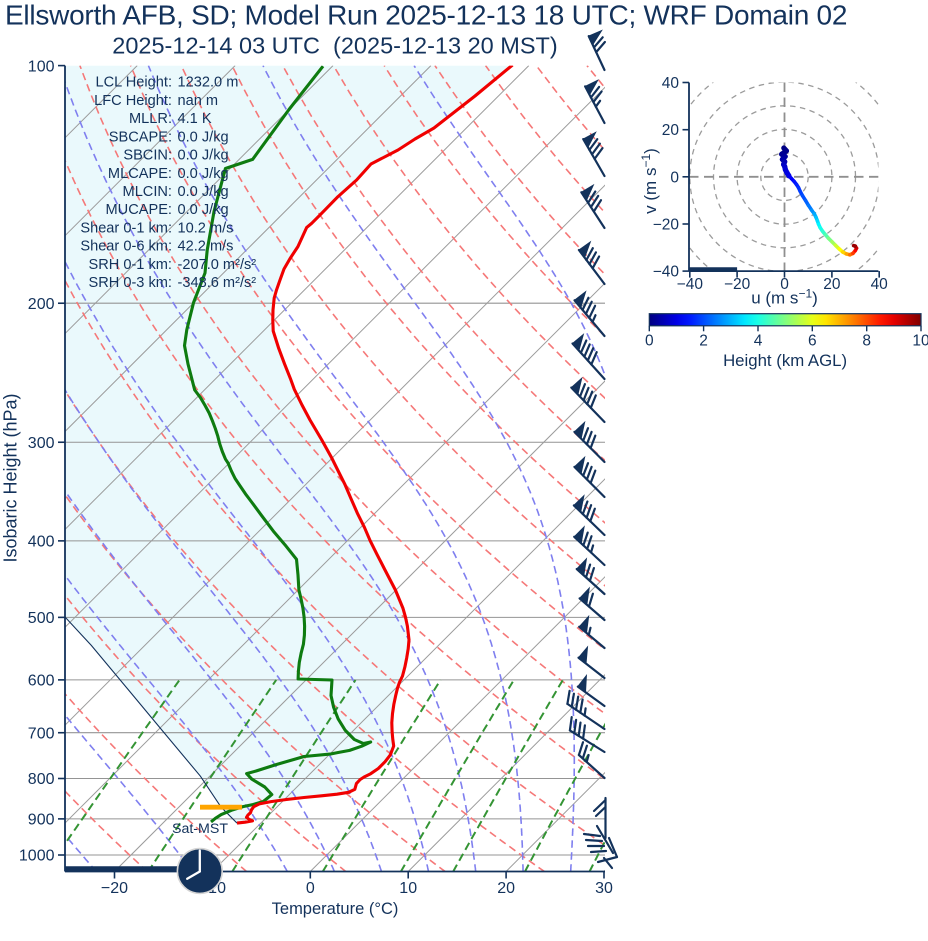  I want to click on svg-text: 4, so click(758, 340).